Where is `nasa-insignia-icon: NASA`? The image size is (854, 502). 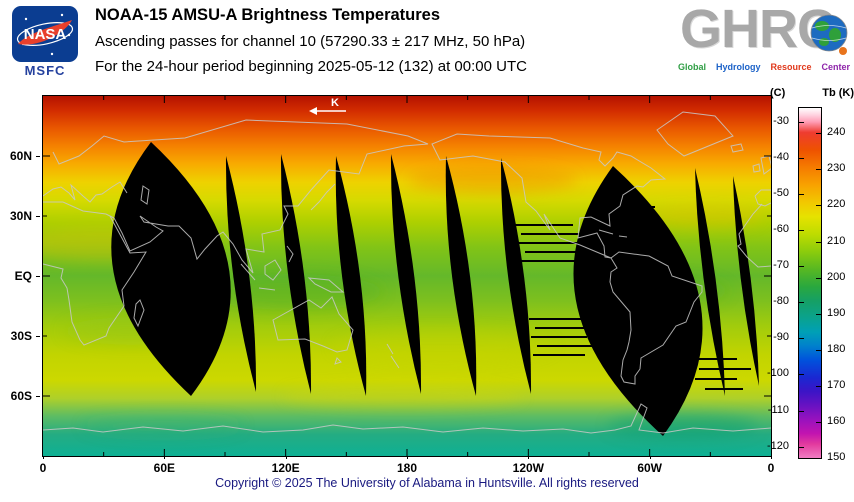 nasa-insignia-icon: NASA is located at coordinates (45, 34).